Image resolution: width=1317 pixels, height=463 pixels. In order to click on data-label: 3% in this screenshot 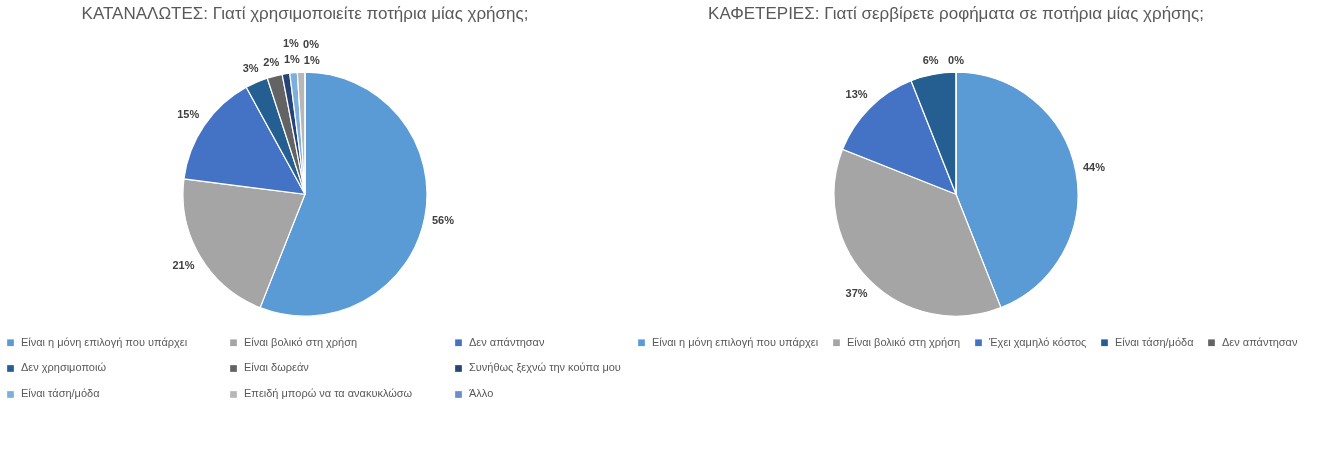, I will do `click(250, 67)`.